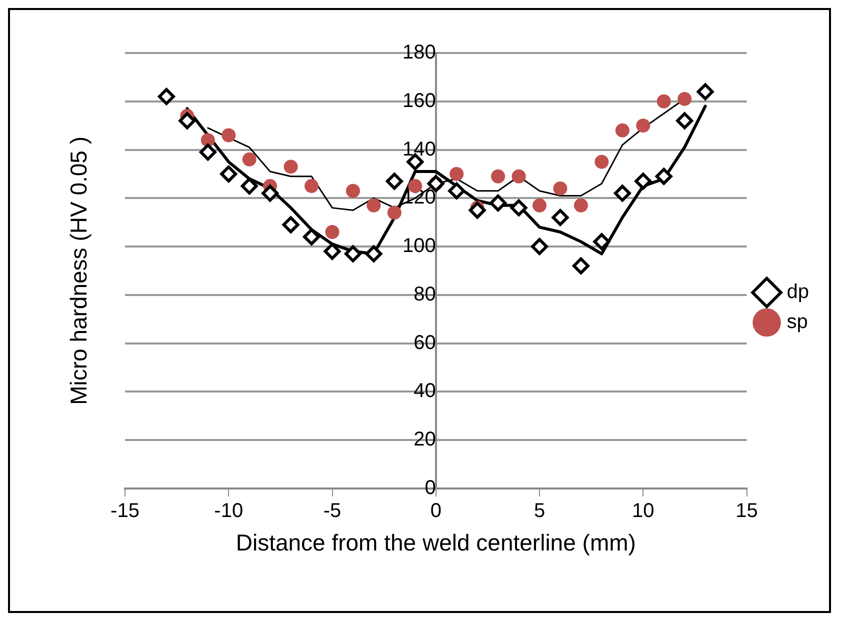  What do you see at coordinates (78, 270) in the screenshot?
I see `y-axis-title: Micro hardness (HV 0.05 )` at bounding box center [78, 270].